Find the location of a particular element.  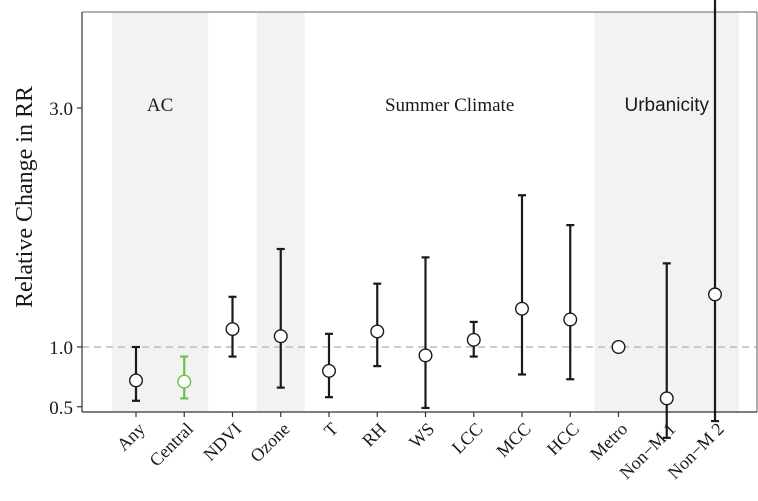

y-tick-label: 1.0 is located at coordinates (61, 348).